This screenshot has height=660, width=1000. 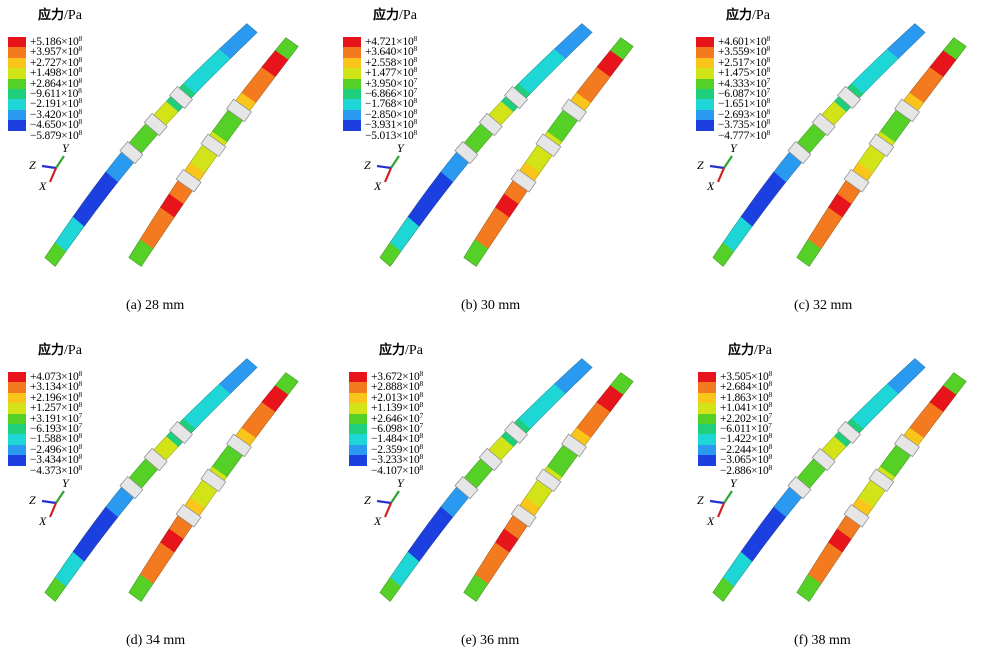 I want to click on legend-unit: /Pa, so click(x=73, y=350).